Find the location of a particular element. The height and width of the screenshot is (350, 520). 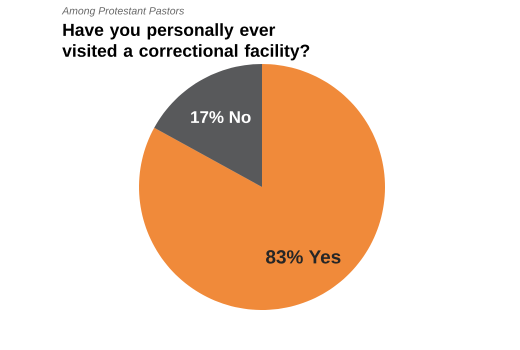

data-label: 17% is located at coordinates (207, 117).